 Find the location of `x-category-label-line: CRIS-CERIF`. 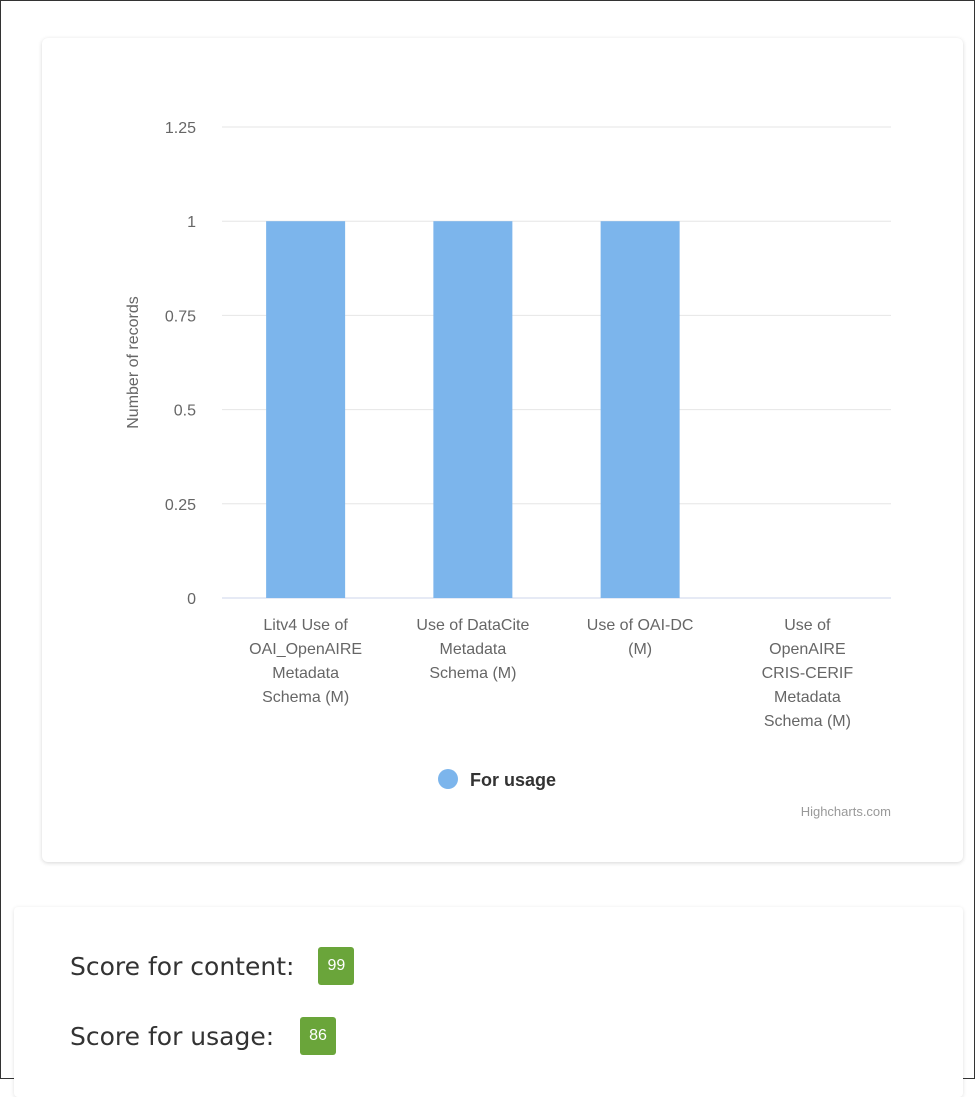

x-category-label-line: CRIS-CERIF is located at coordinates (808, 673).